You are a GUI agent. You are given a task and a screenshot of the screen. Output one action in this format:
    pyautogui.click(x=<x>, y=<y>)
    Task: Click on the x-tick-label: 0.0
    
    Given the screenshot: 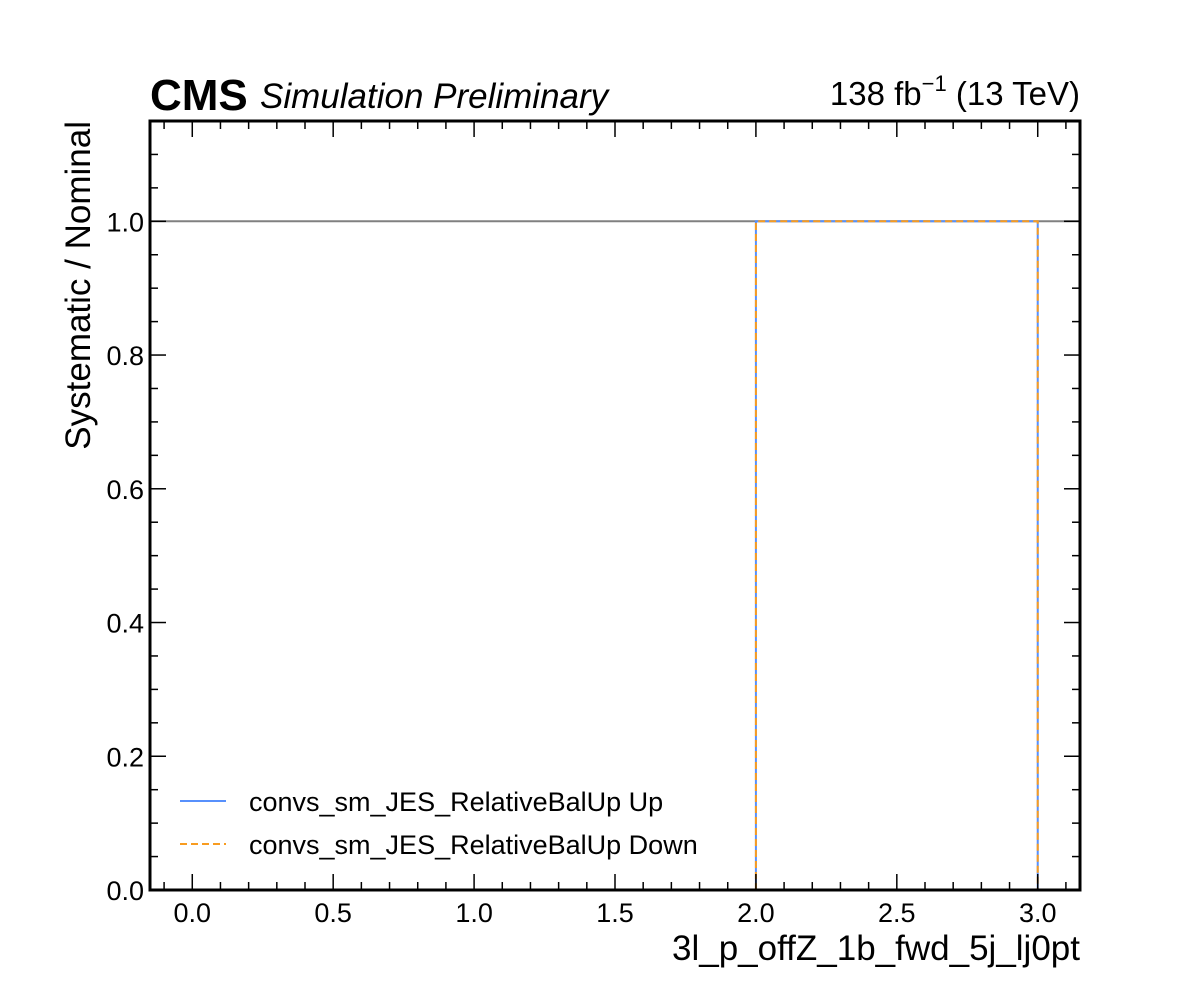 What is the action you would take?
    pyautogui.click(x=192, y=913)
    